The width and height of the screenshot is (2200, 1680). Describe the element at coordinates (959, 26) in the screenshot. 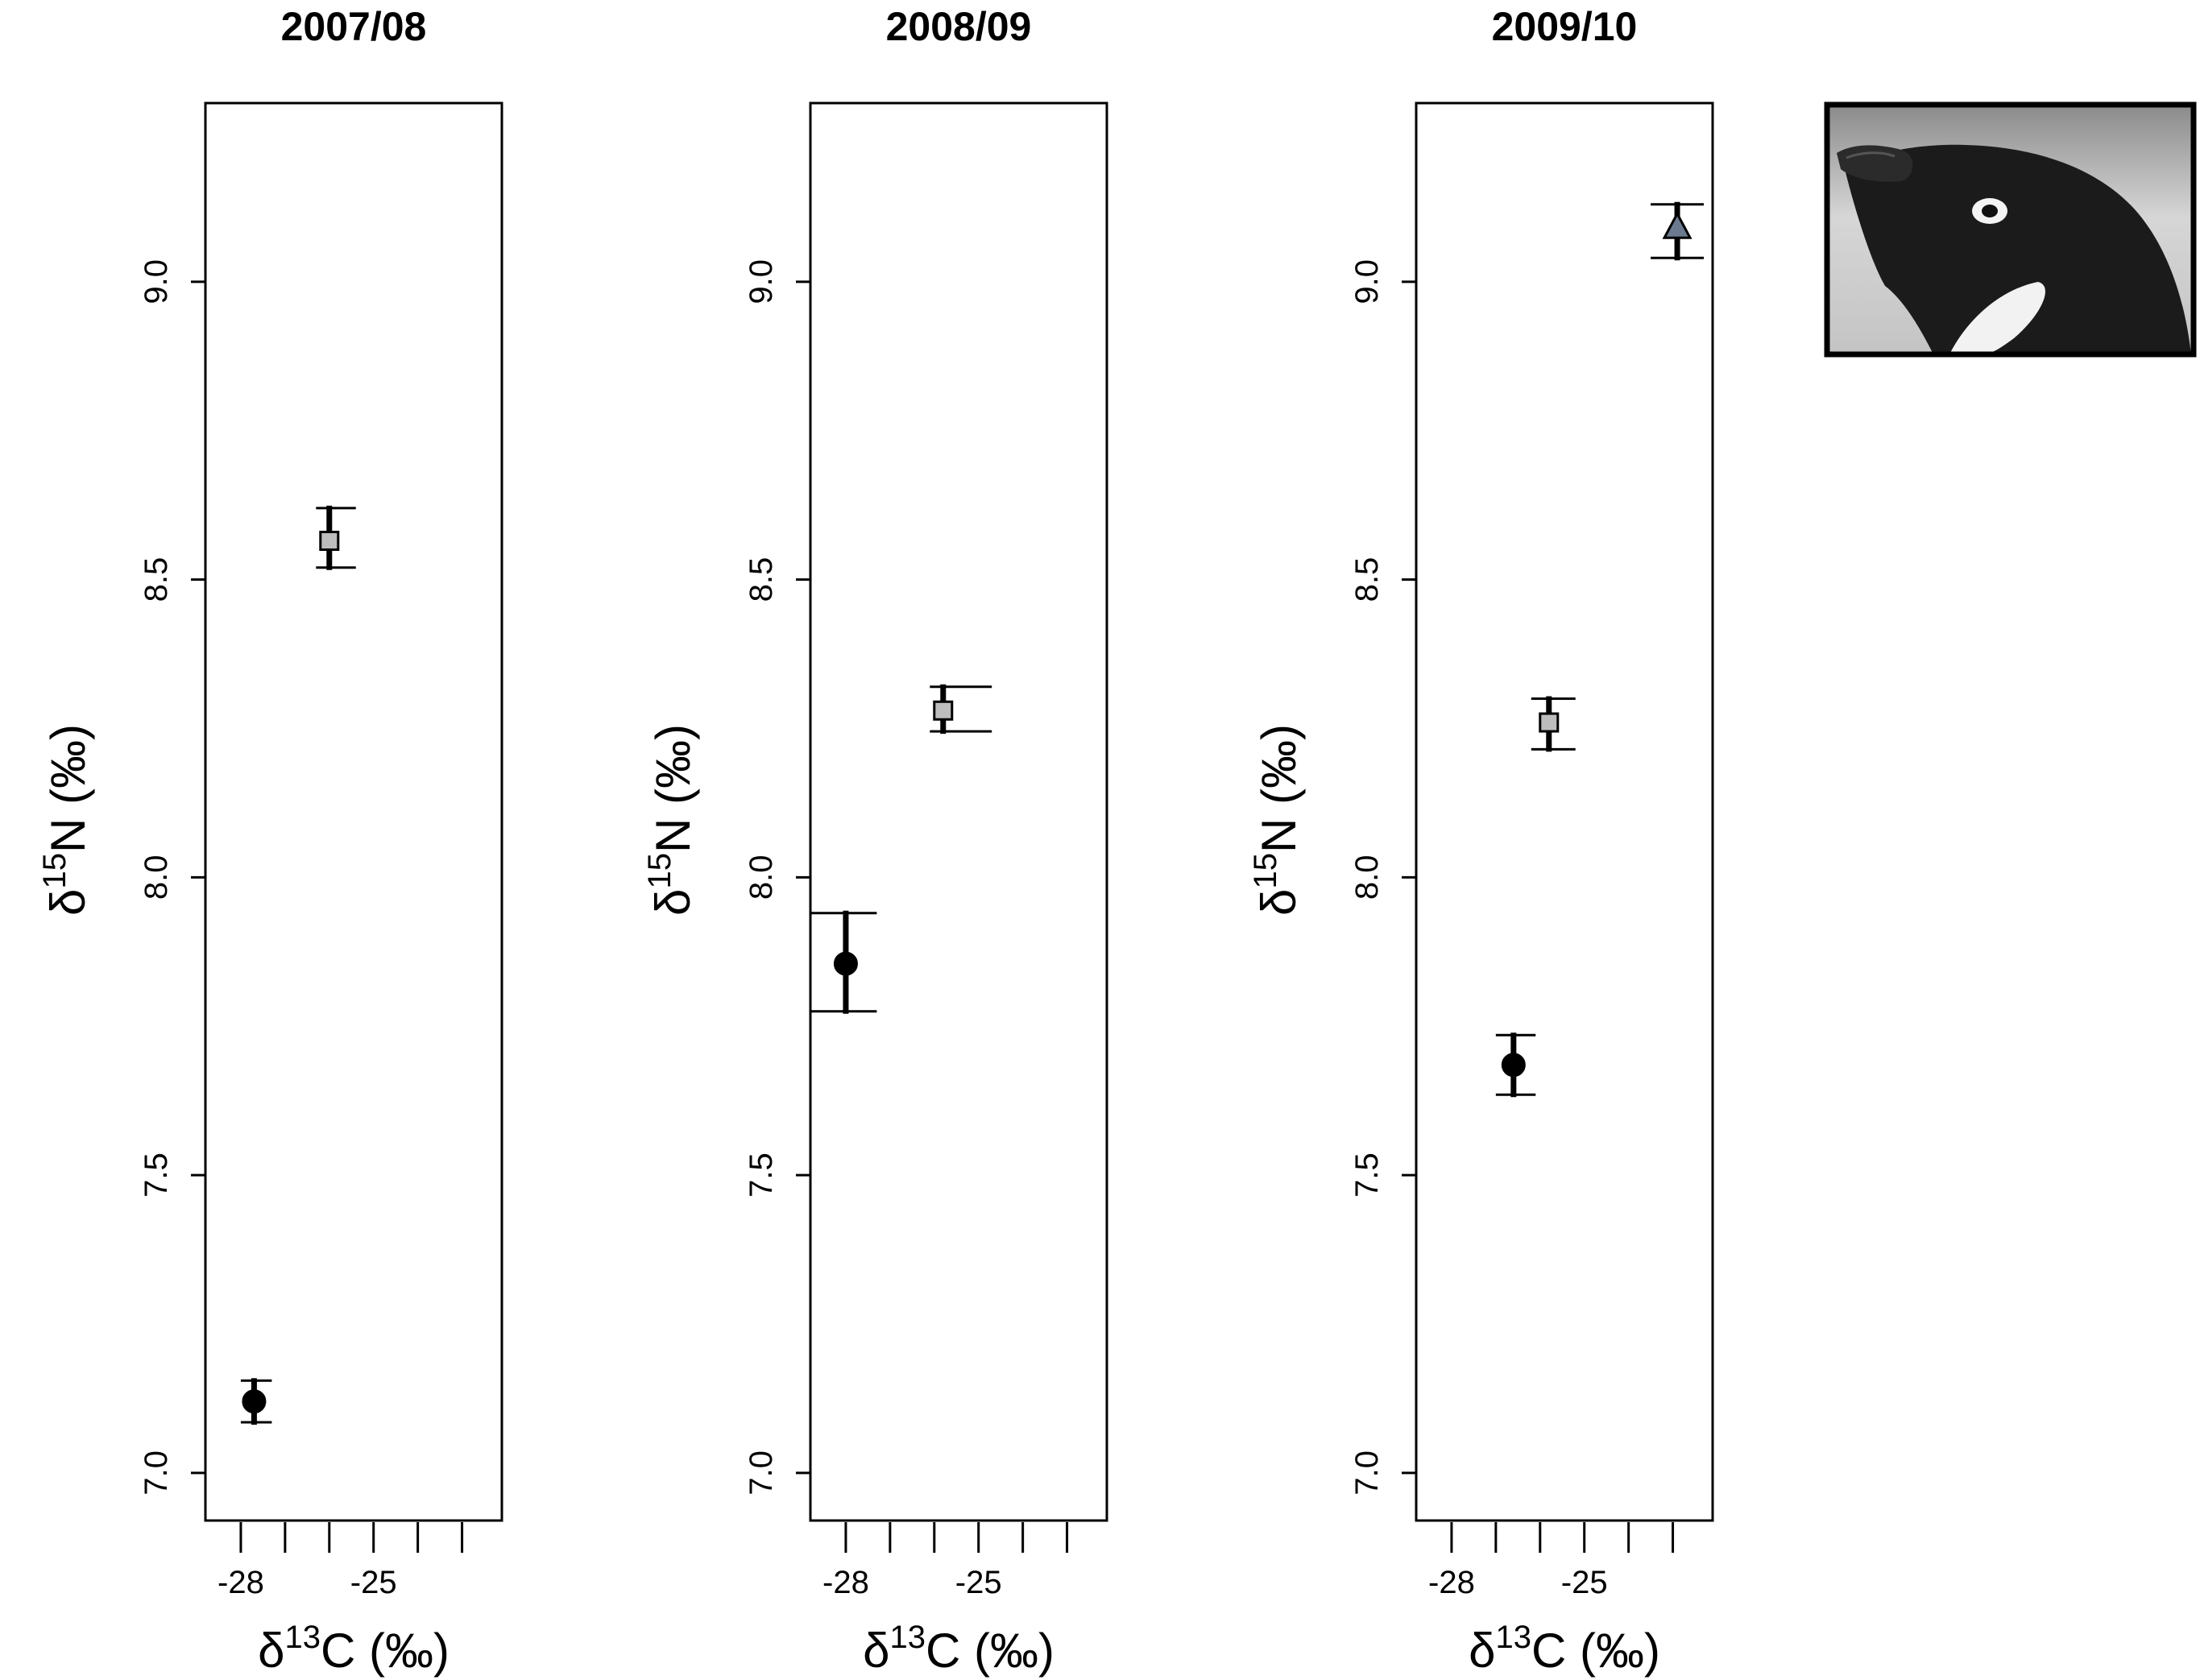

I see `panel-title: 2008/09` at that location.